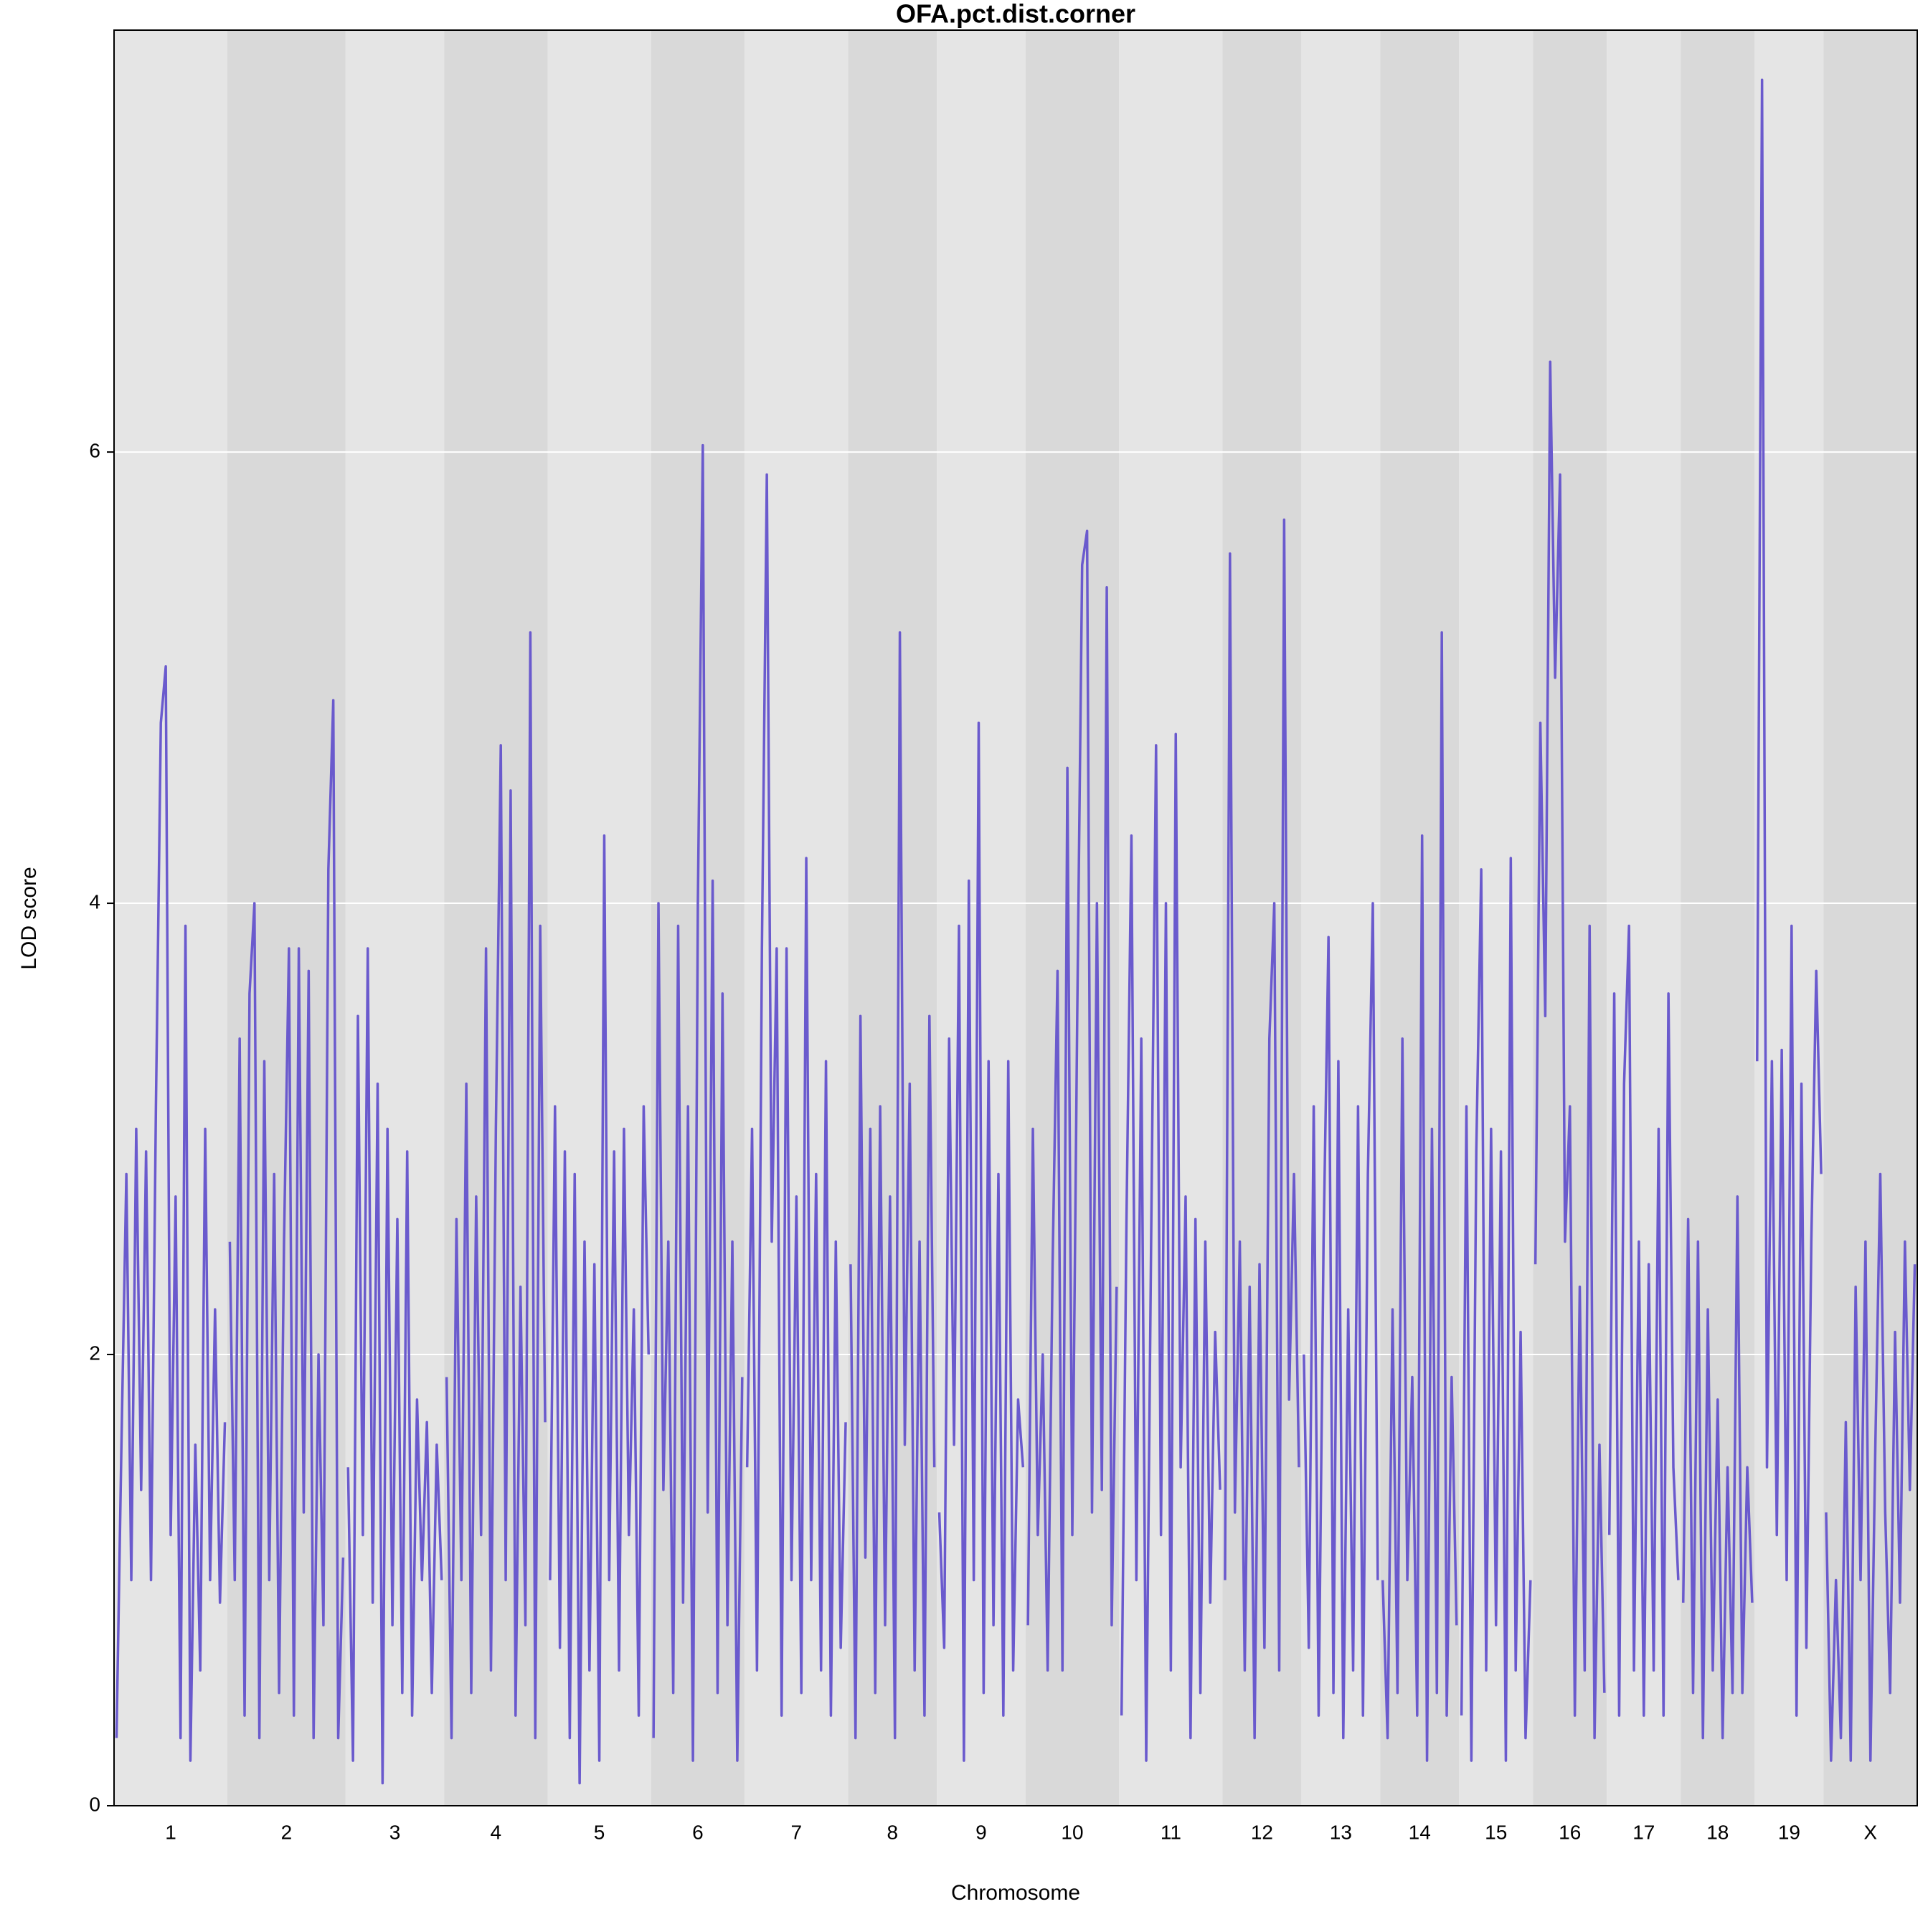  Describe the element at coordinates (981, 1832) in the screenshot. I see `x-tick-label: 9` at that location.